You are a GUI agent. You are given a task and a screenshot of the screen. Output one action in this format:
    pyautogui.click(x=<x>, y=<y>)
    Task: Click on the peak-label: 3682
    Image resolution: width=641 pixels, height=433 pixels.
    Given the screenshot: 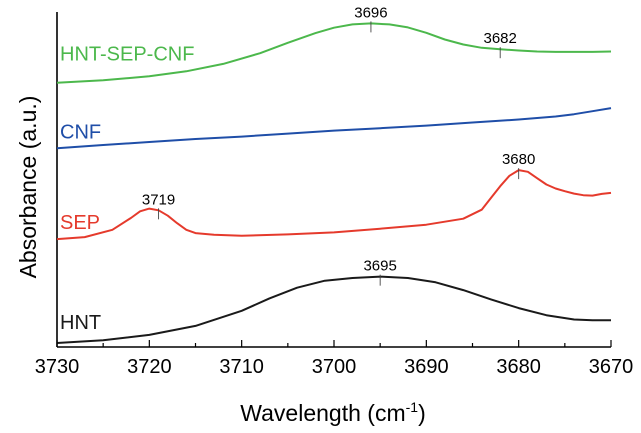 What is the action you would take?
    pyautogui.click(x=500, y=38)
    